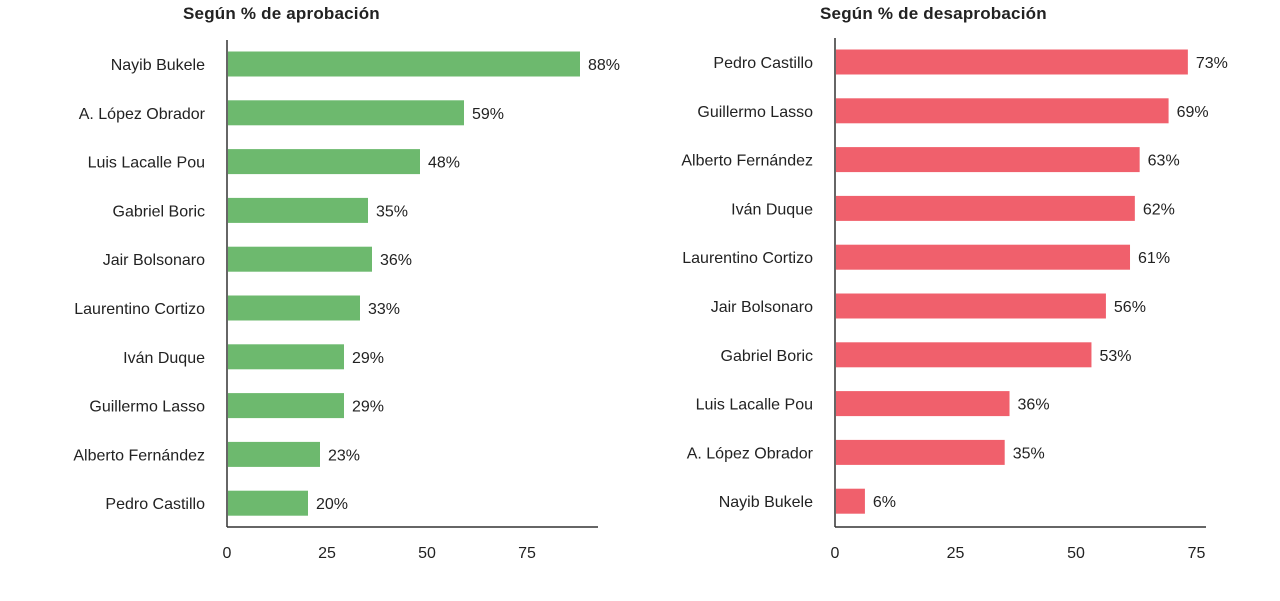 This screenshot has height=601, width=1280. Describe the element at coordinates (488, 114) in the screenshot. I see `value-label: 59%` at that location.